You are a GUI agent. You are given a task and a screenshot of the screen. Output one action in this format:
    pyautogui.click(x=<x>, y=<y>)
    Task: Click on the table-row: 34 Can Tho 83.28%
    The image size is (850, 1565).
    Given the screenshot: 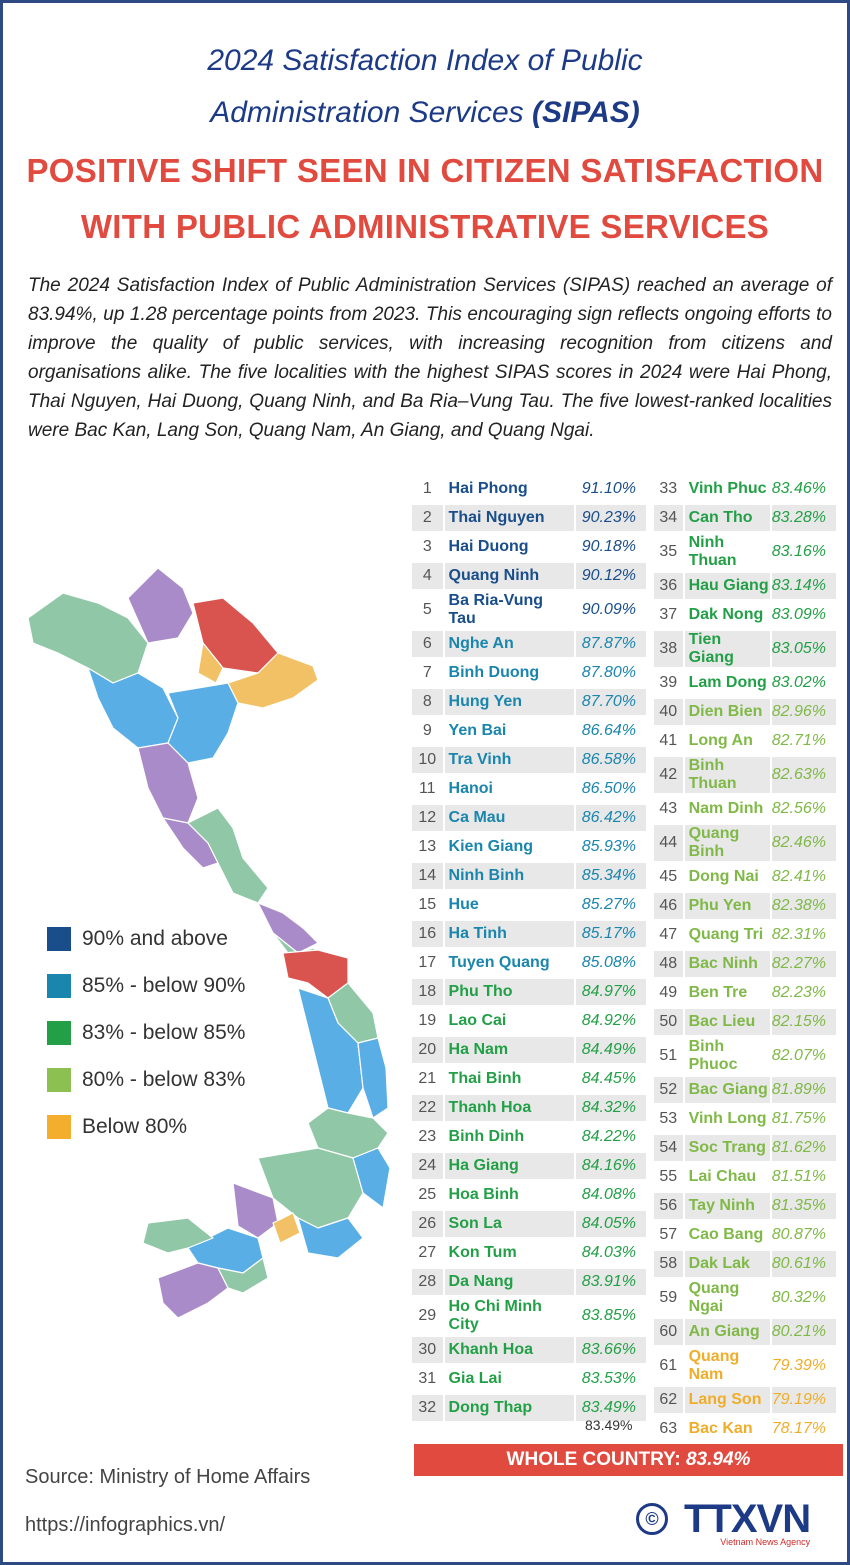 What is the action you would take?
    pyautogui.click(x=745, y=518)
    